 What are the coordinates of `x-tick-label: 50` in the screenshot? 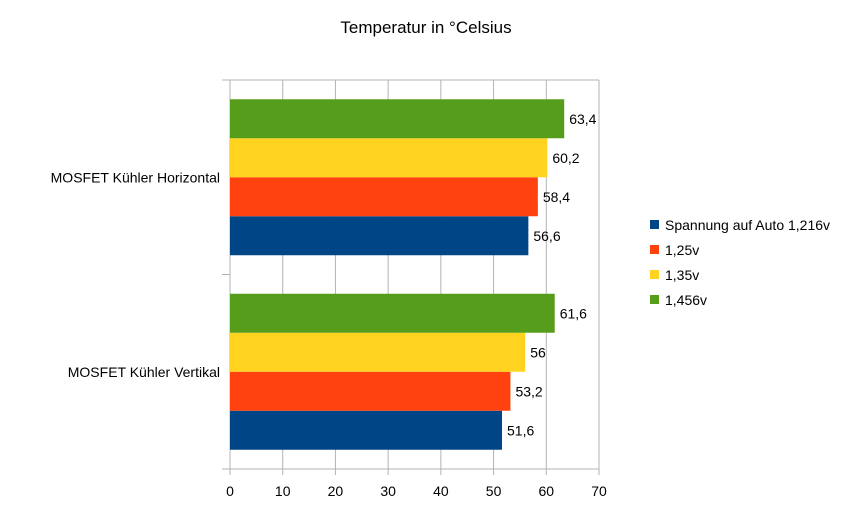 It's located at (494, 491).